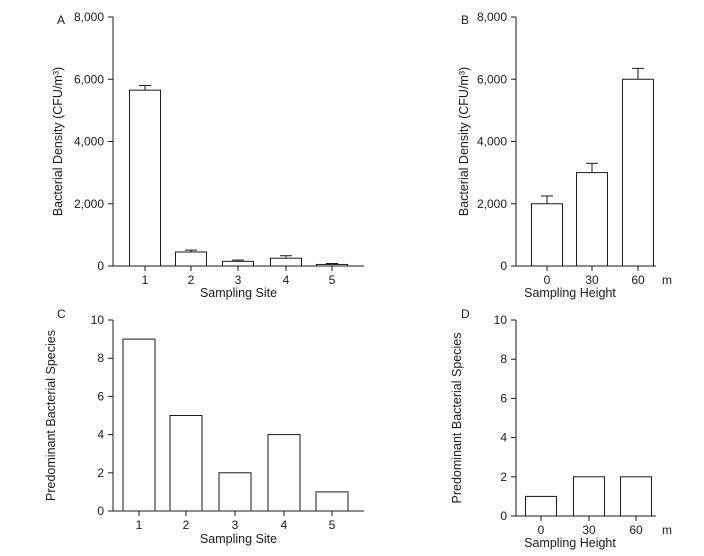  Describe the element at coordinates (61, 20) in the screenshot. I see `panel-label: A` at that location.